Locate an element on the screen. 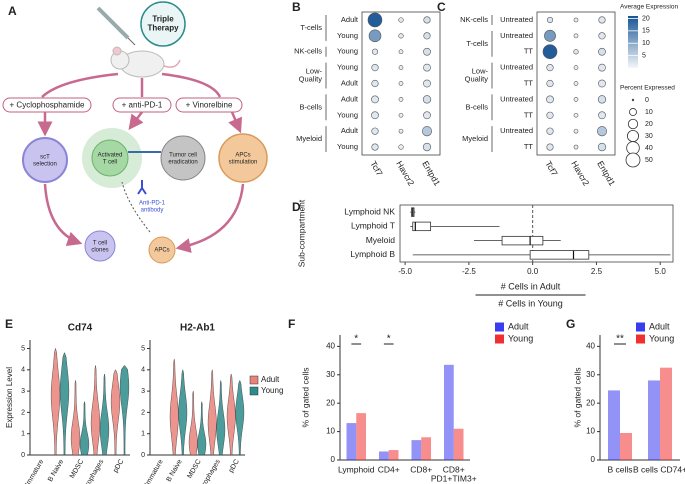 This screenshot has height=484, width=685. y-tick-label: 10 is located at coordinates (330, 431).